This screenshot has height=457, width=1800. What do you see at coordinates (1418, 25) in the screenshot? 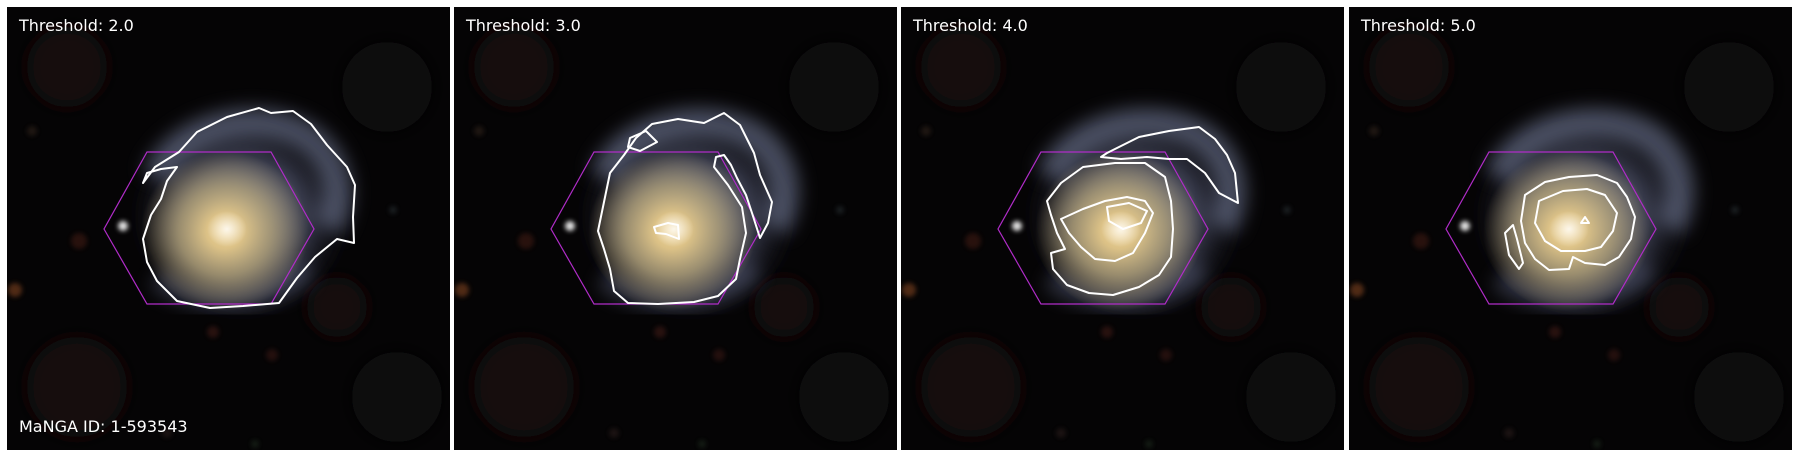
I see `threshold-label: Threshold: 5.0` at bounding box center [1418, 25].